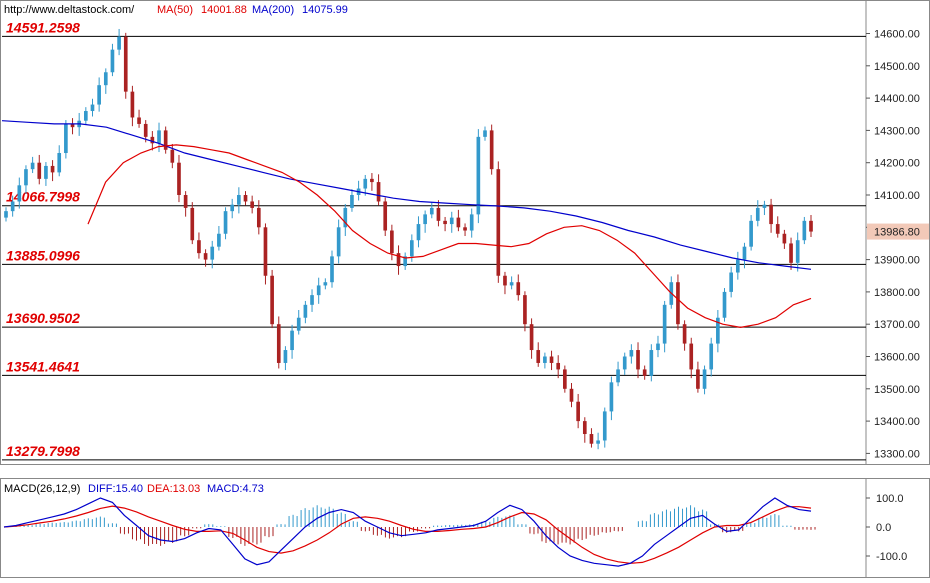 The height and width of the screenshot is (583, 930). I want to click on ma50-value: 14001.88, so click(224, 10).